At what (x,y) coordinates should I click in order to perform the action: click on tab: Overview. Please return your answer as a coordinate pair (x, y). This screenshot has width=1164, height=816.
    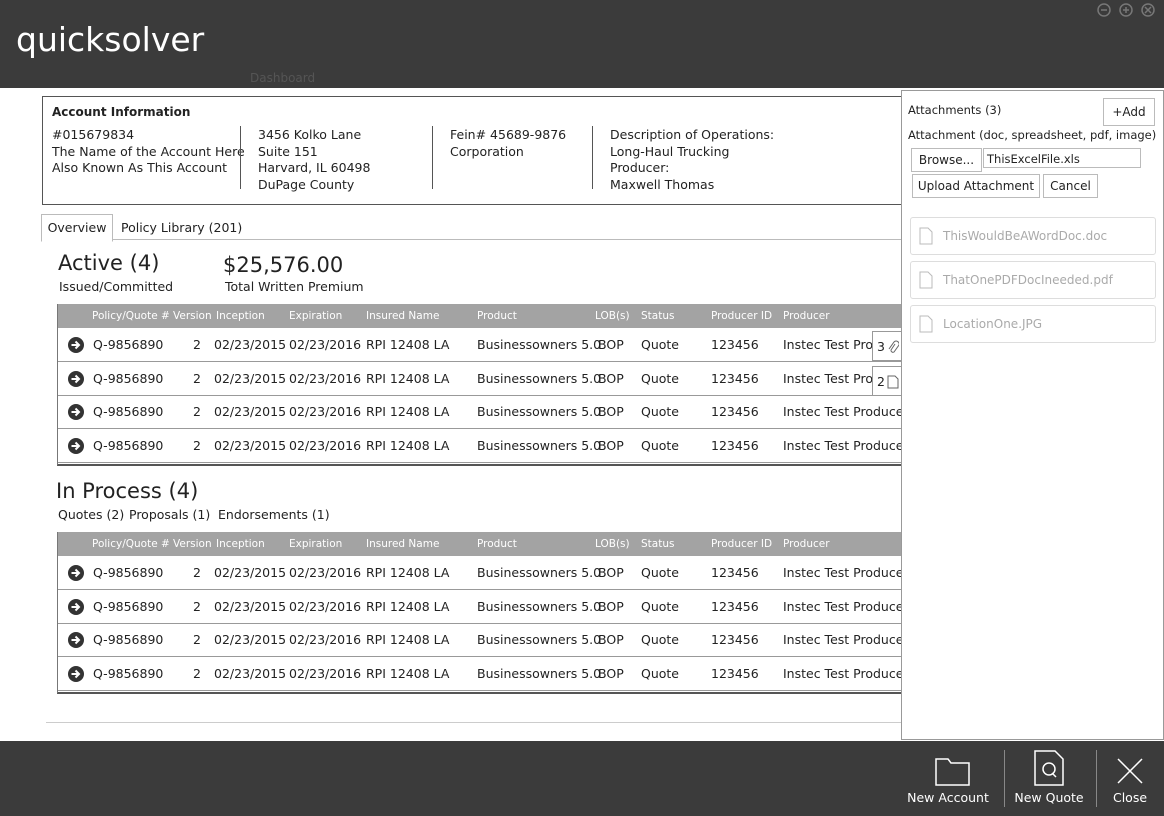
    Looking at the image, I should click on (77, 228).